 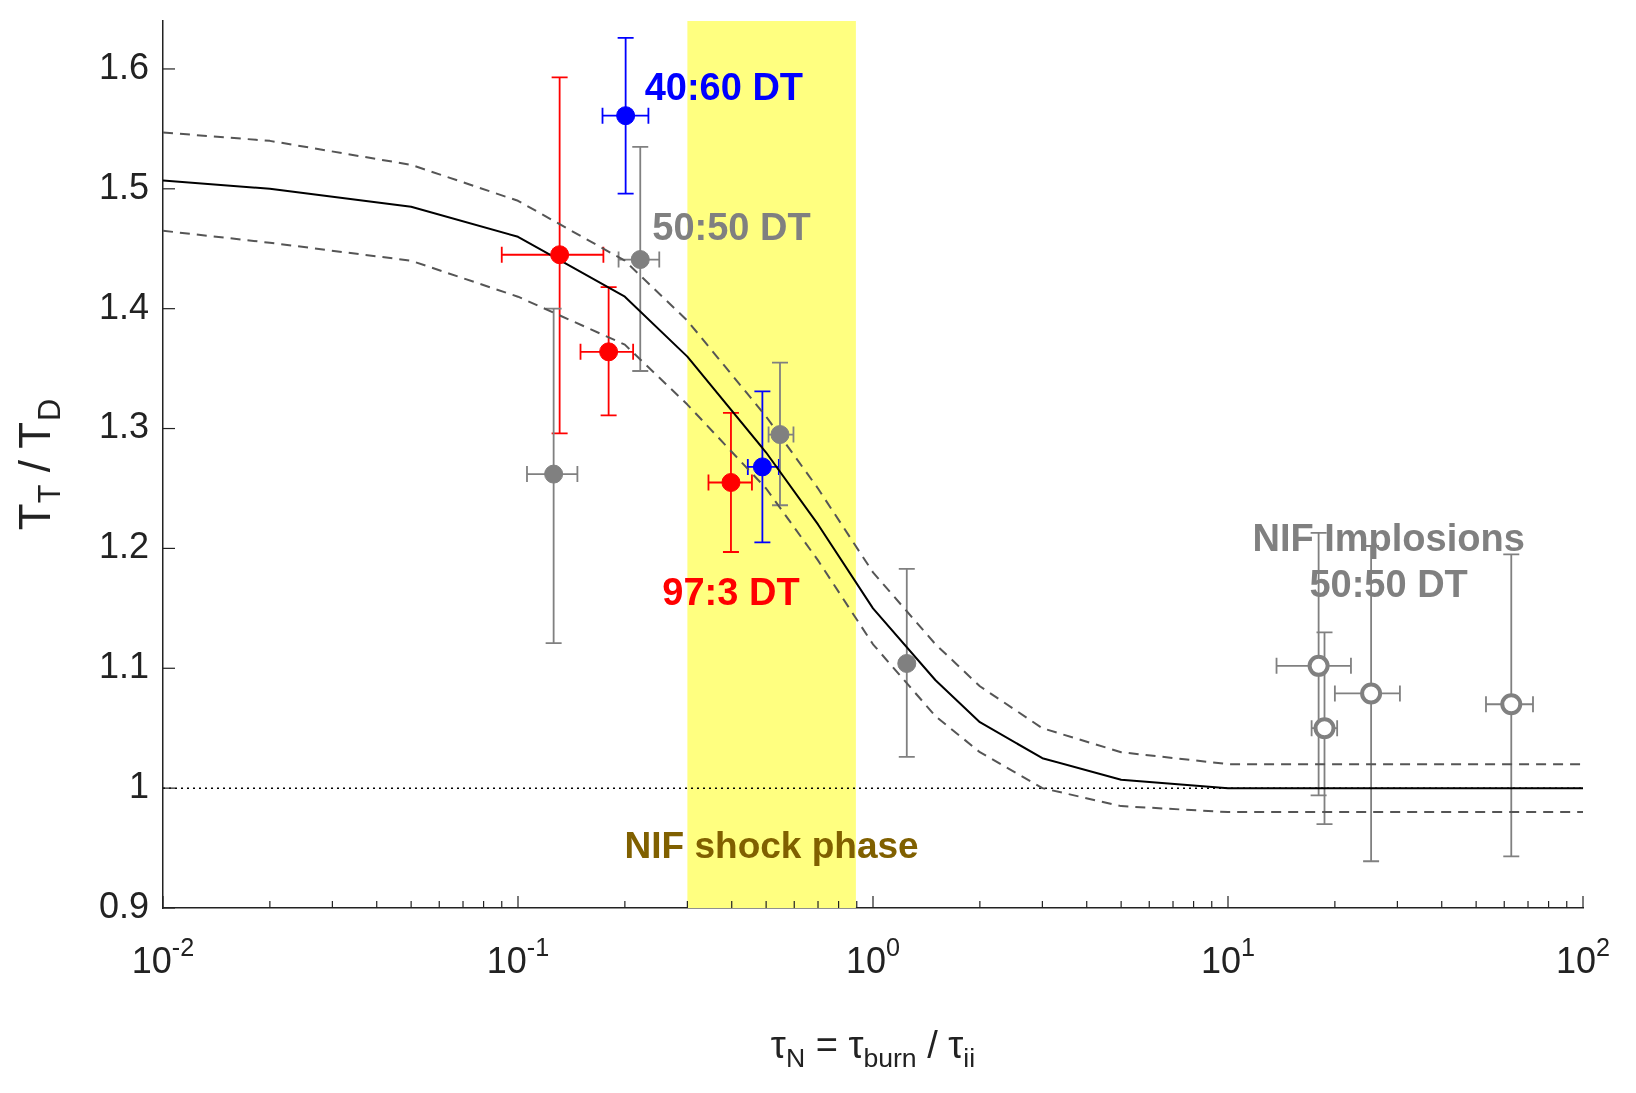 I want to click on y-tick-label: 1.3, so click(x=123, y=426).